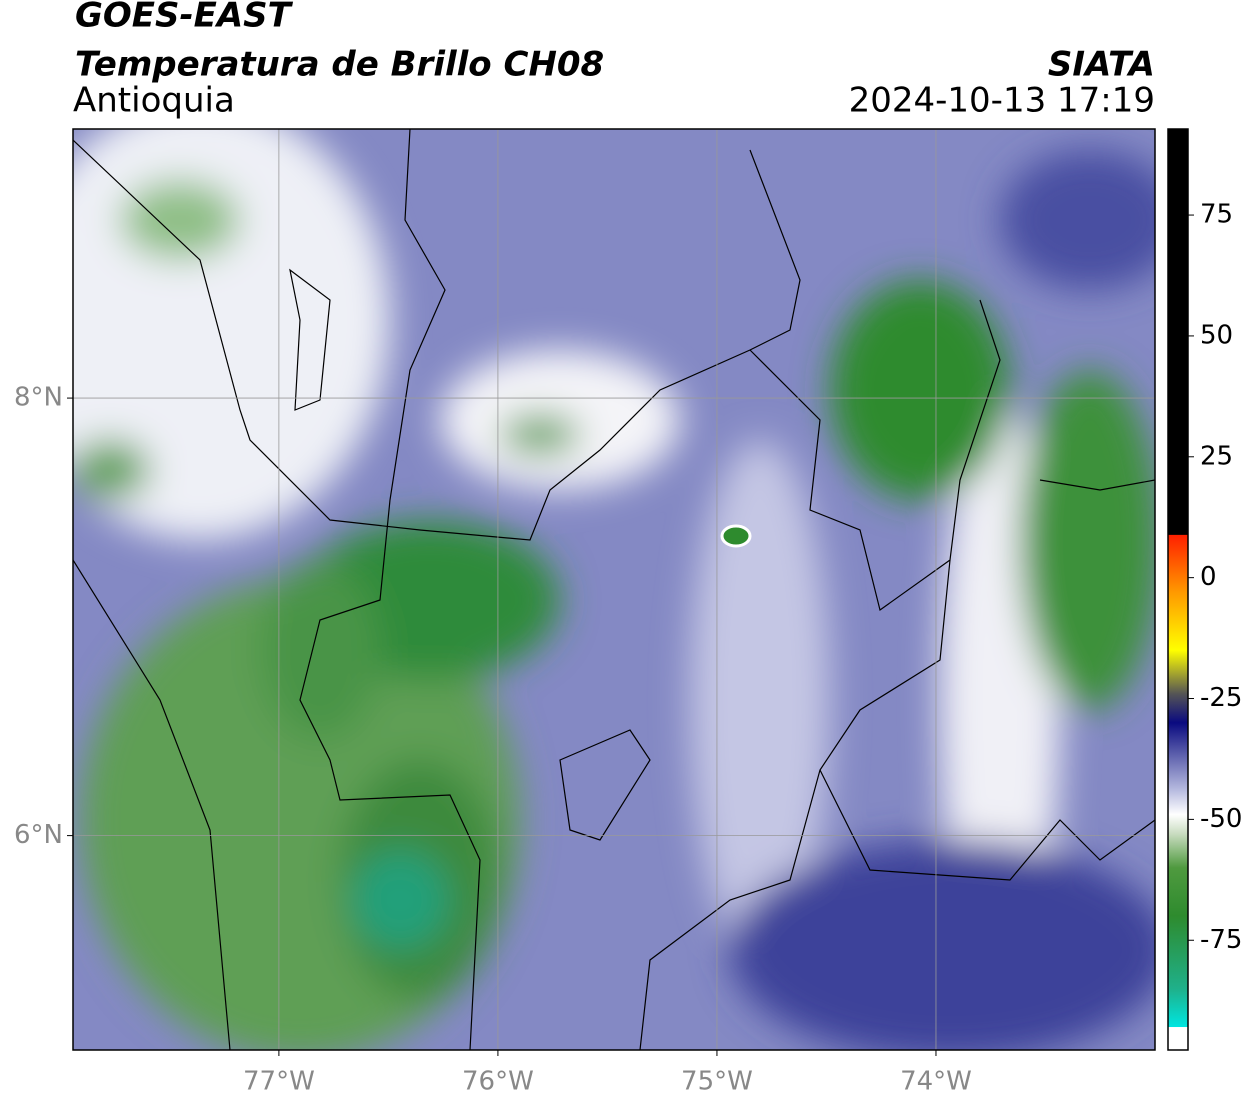 The image size is (1252, 1103). What do you see at coordinates (1208, 577) in the screenshot?
I see `colorbar-tick-label: 0` at bounding box center [1208, 577].